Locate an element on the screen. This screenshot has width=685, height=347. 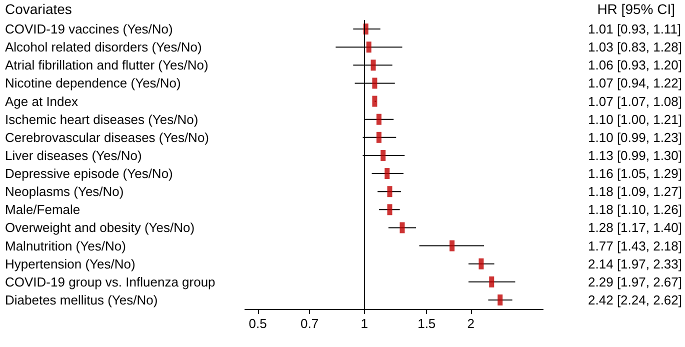
y-tick-label: Age at Index is located at coordinates (41, 101).